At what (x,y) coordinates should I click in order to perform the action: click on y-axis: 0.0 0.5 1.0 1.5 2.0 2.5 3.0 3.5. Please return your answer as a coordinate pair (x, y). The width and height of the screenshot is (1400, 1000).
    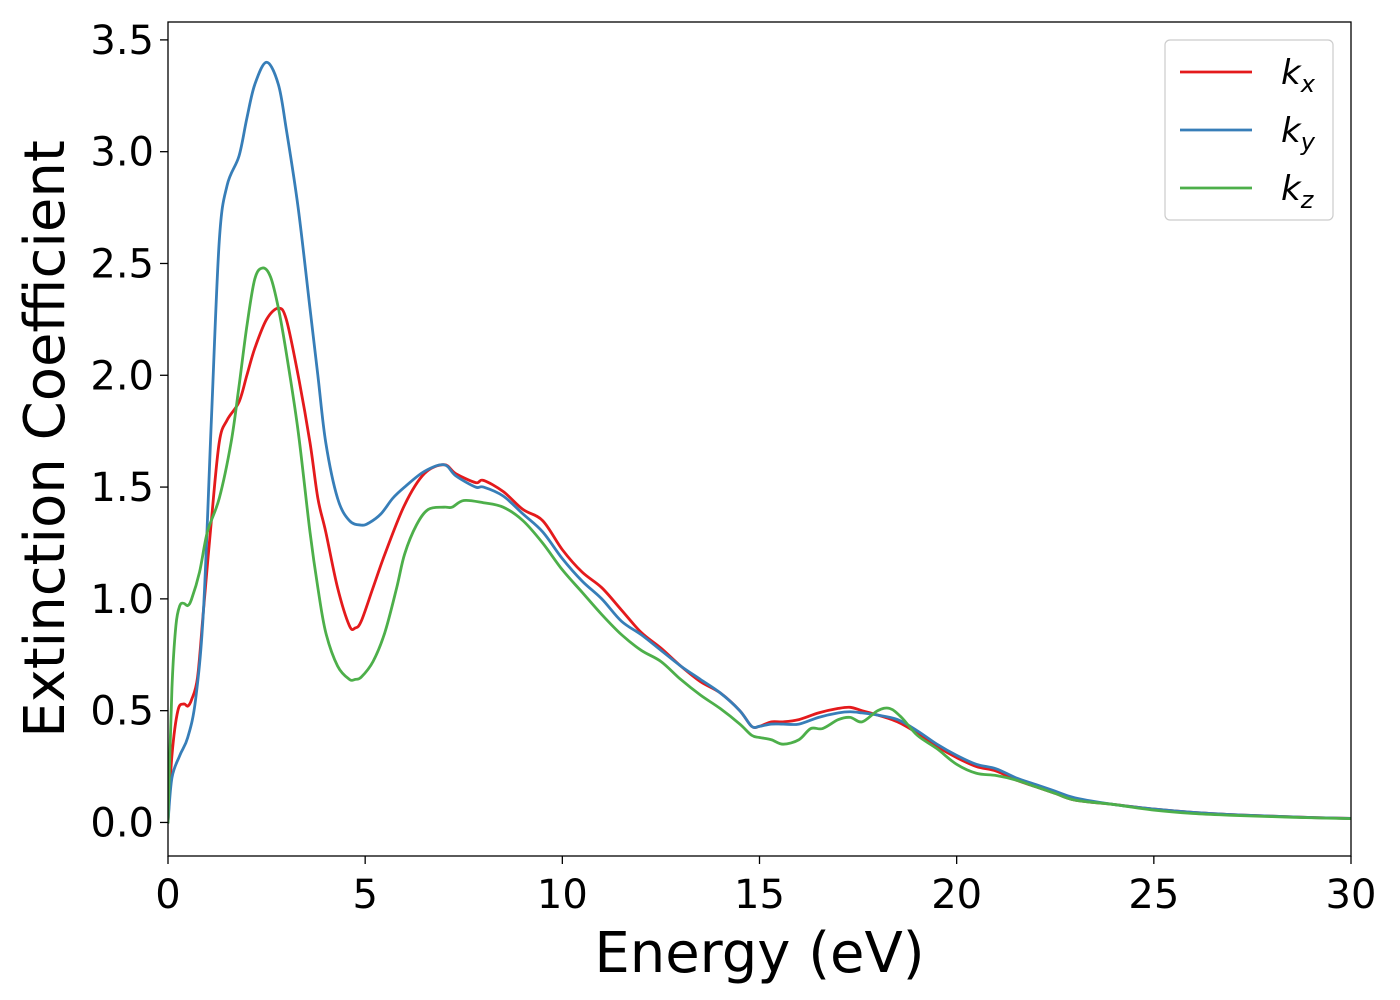
    Looking at the image, I should click on (129, 432).